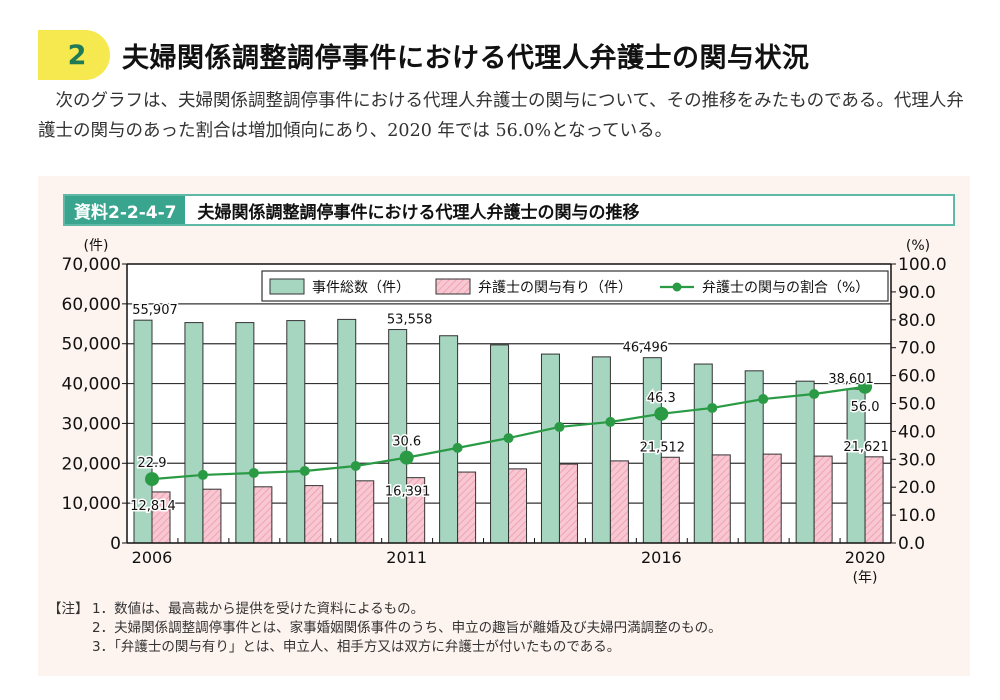  Describe the element at coordinates (917, 349) in the screenshot. I see `y-tick-label-right: 70.0` at that location.